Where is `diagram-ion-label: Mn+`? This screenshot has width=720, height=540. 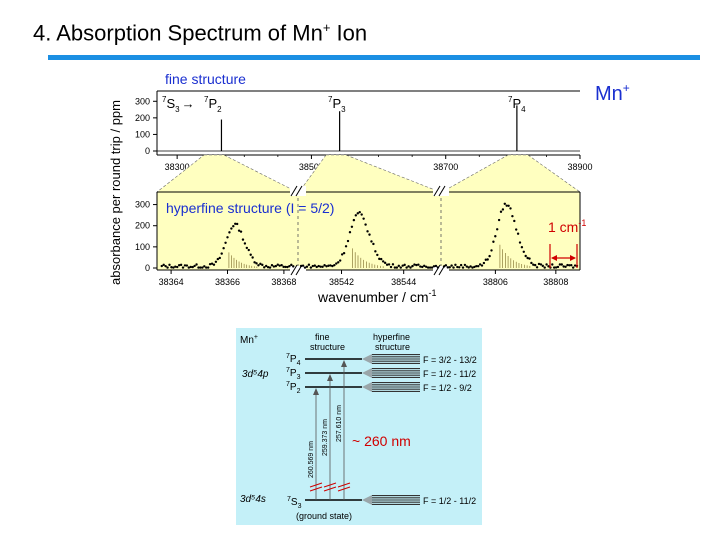 diagram-ion-label: Mn+ is located at coordinates (249, 340).